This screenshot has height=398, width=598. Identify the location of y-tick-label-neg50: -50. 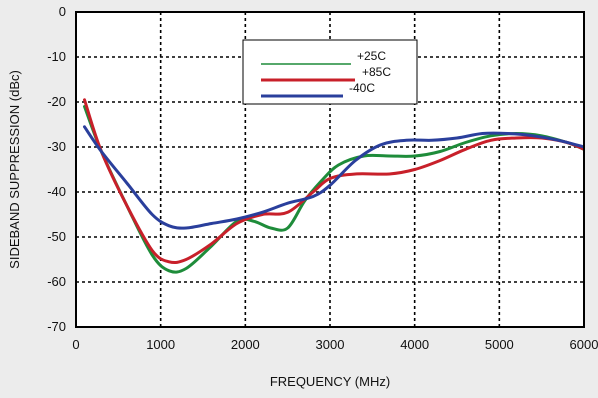
(56, 236).